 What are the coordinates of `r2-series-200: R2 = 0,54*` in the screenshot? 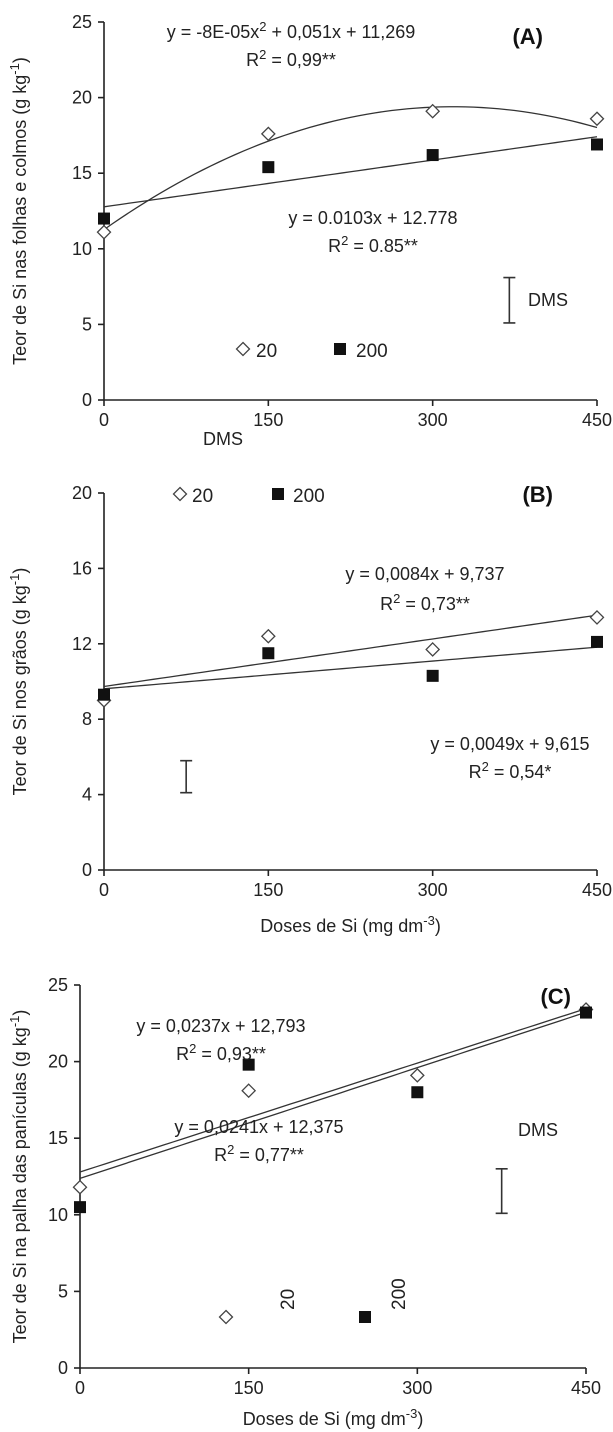 It's located at (510, 770).